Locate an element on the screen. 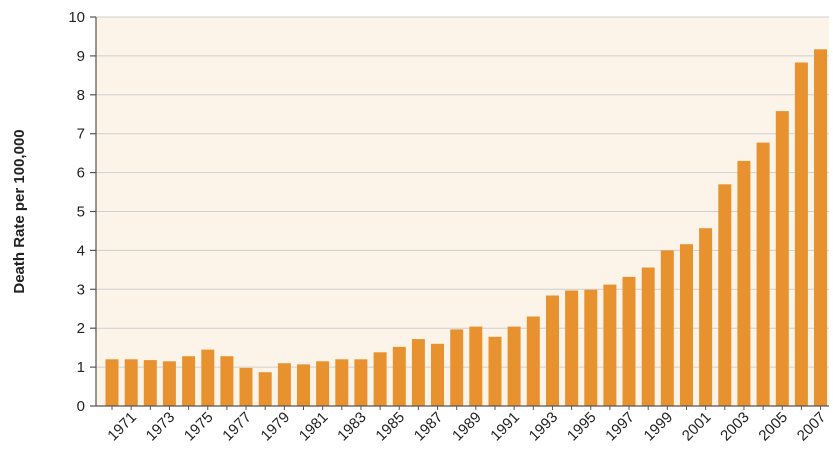 The width and height of the screenshot is (833, 466). y-axis-title: Death Rate per 100,000 is located at coordinates (19, 211).